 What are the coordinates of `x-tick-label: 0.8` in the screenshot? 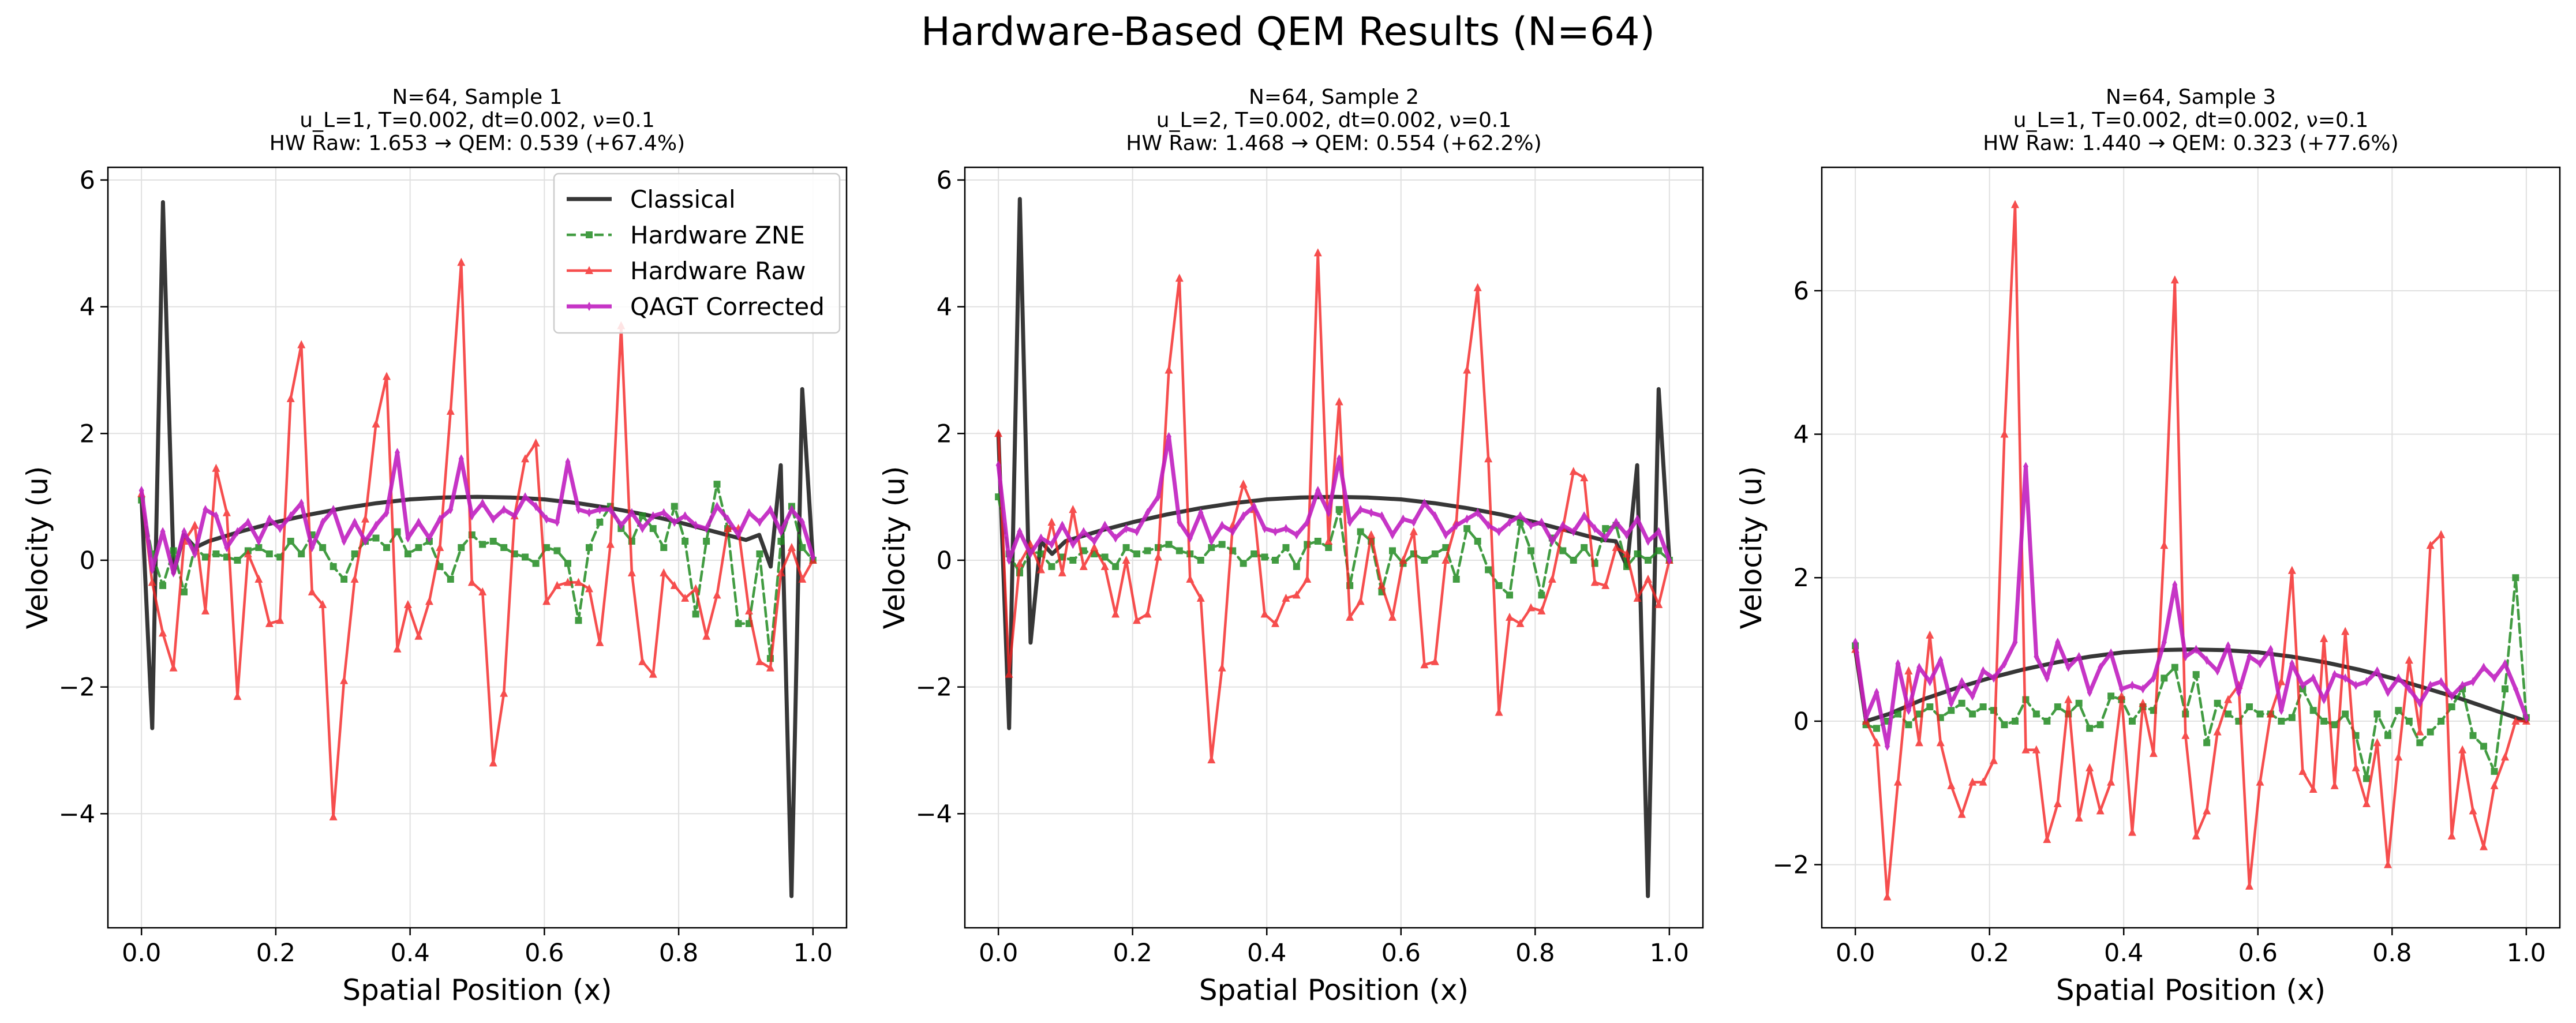 It's located at (678, 953).